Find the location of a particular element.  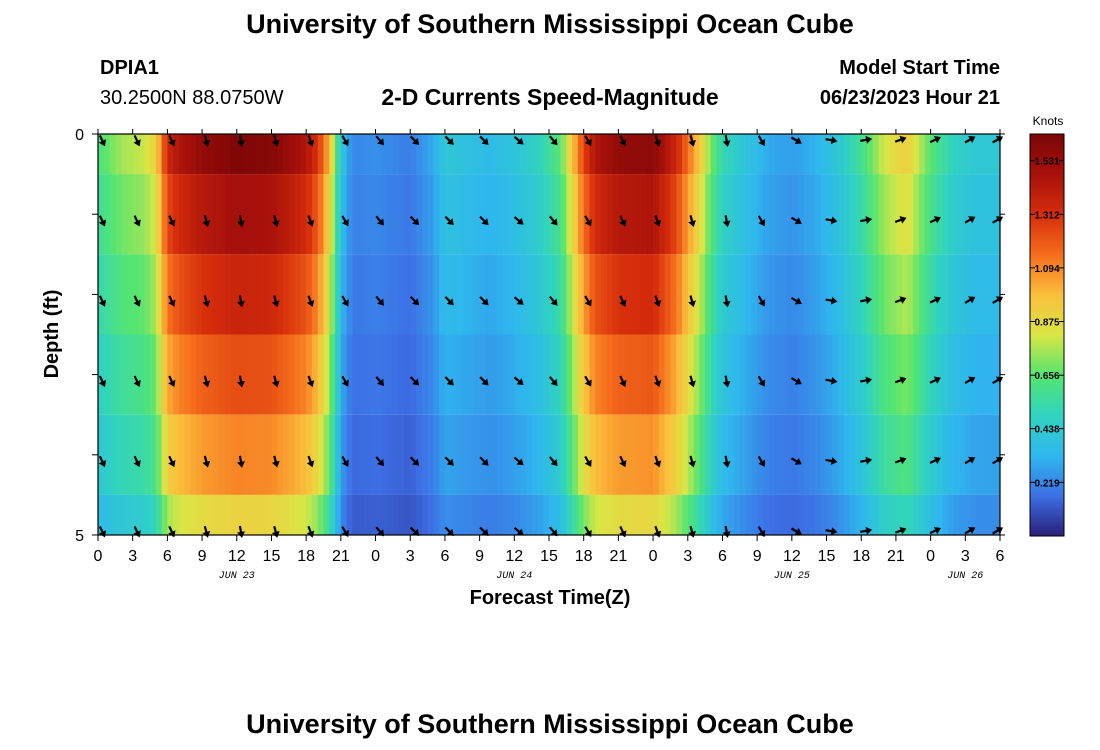

x-tick-label: 18 is located at coordinates (584, 556).